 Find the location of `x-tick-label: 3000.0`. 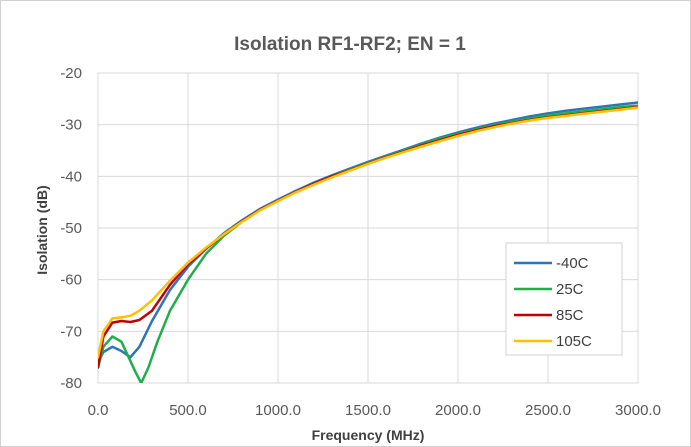

x-tick-label: 3000.0 is located at coordinates (638, 410).